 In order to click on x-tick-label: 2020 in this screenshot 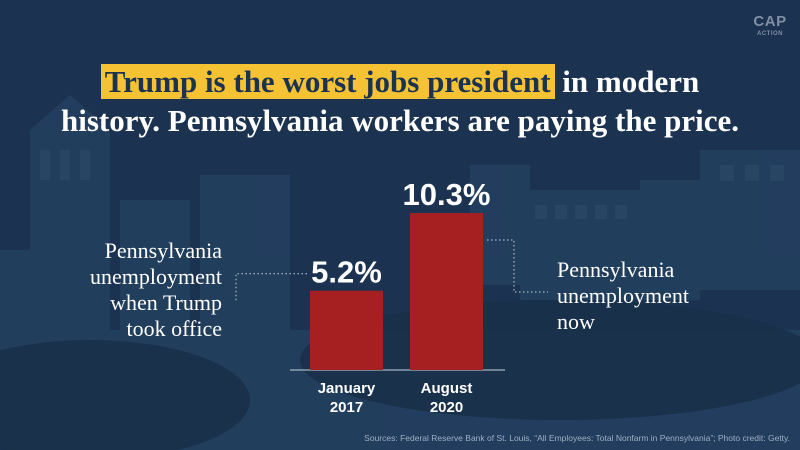, I will do `click(446, 407)`.